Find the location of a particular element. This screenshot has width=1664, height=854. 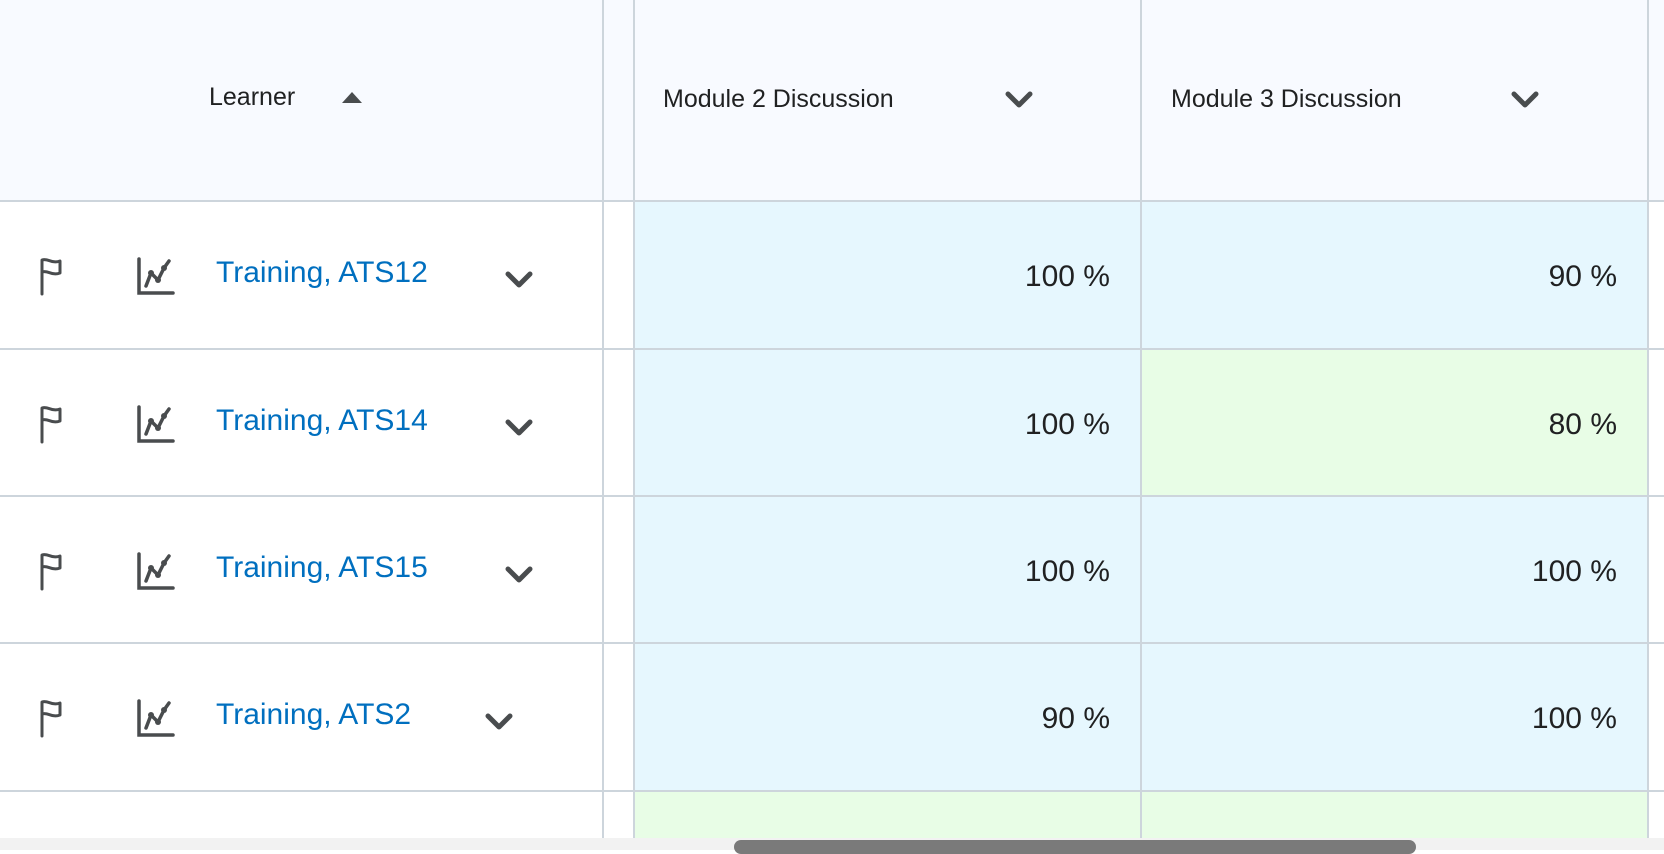

grade-value: 80 % is located at coordinates (1582, 424).